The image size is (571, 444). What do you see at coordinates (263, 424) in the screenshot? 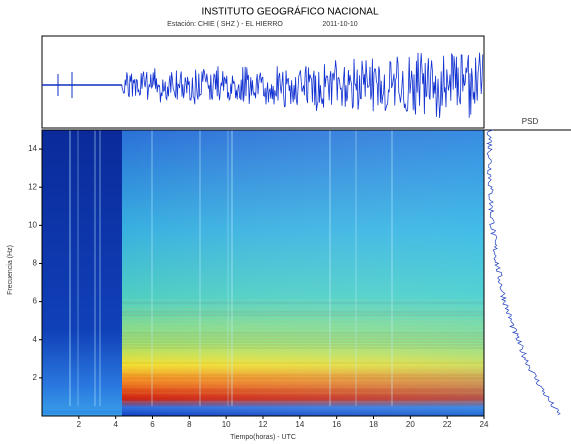
I see `x-tick-label: 12` at bounding box center [263, 424].